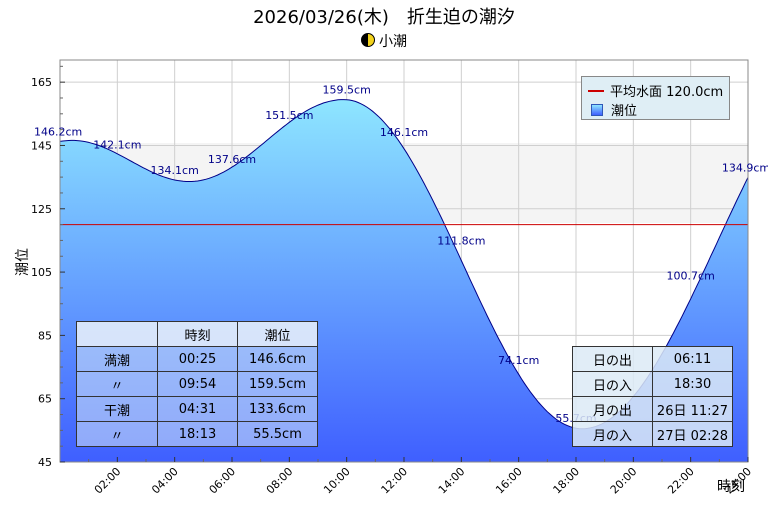 Image resolution: width=768 pixels, height=512 pixels. I want to click on legend-tide: 潮位, so click(612, 109).